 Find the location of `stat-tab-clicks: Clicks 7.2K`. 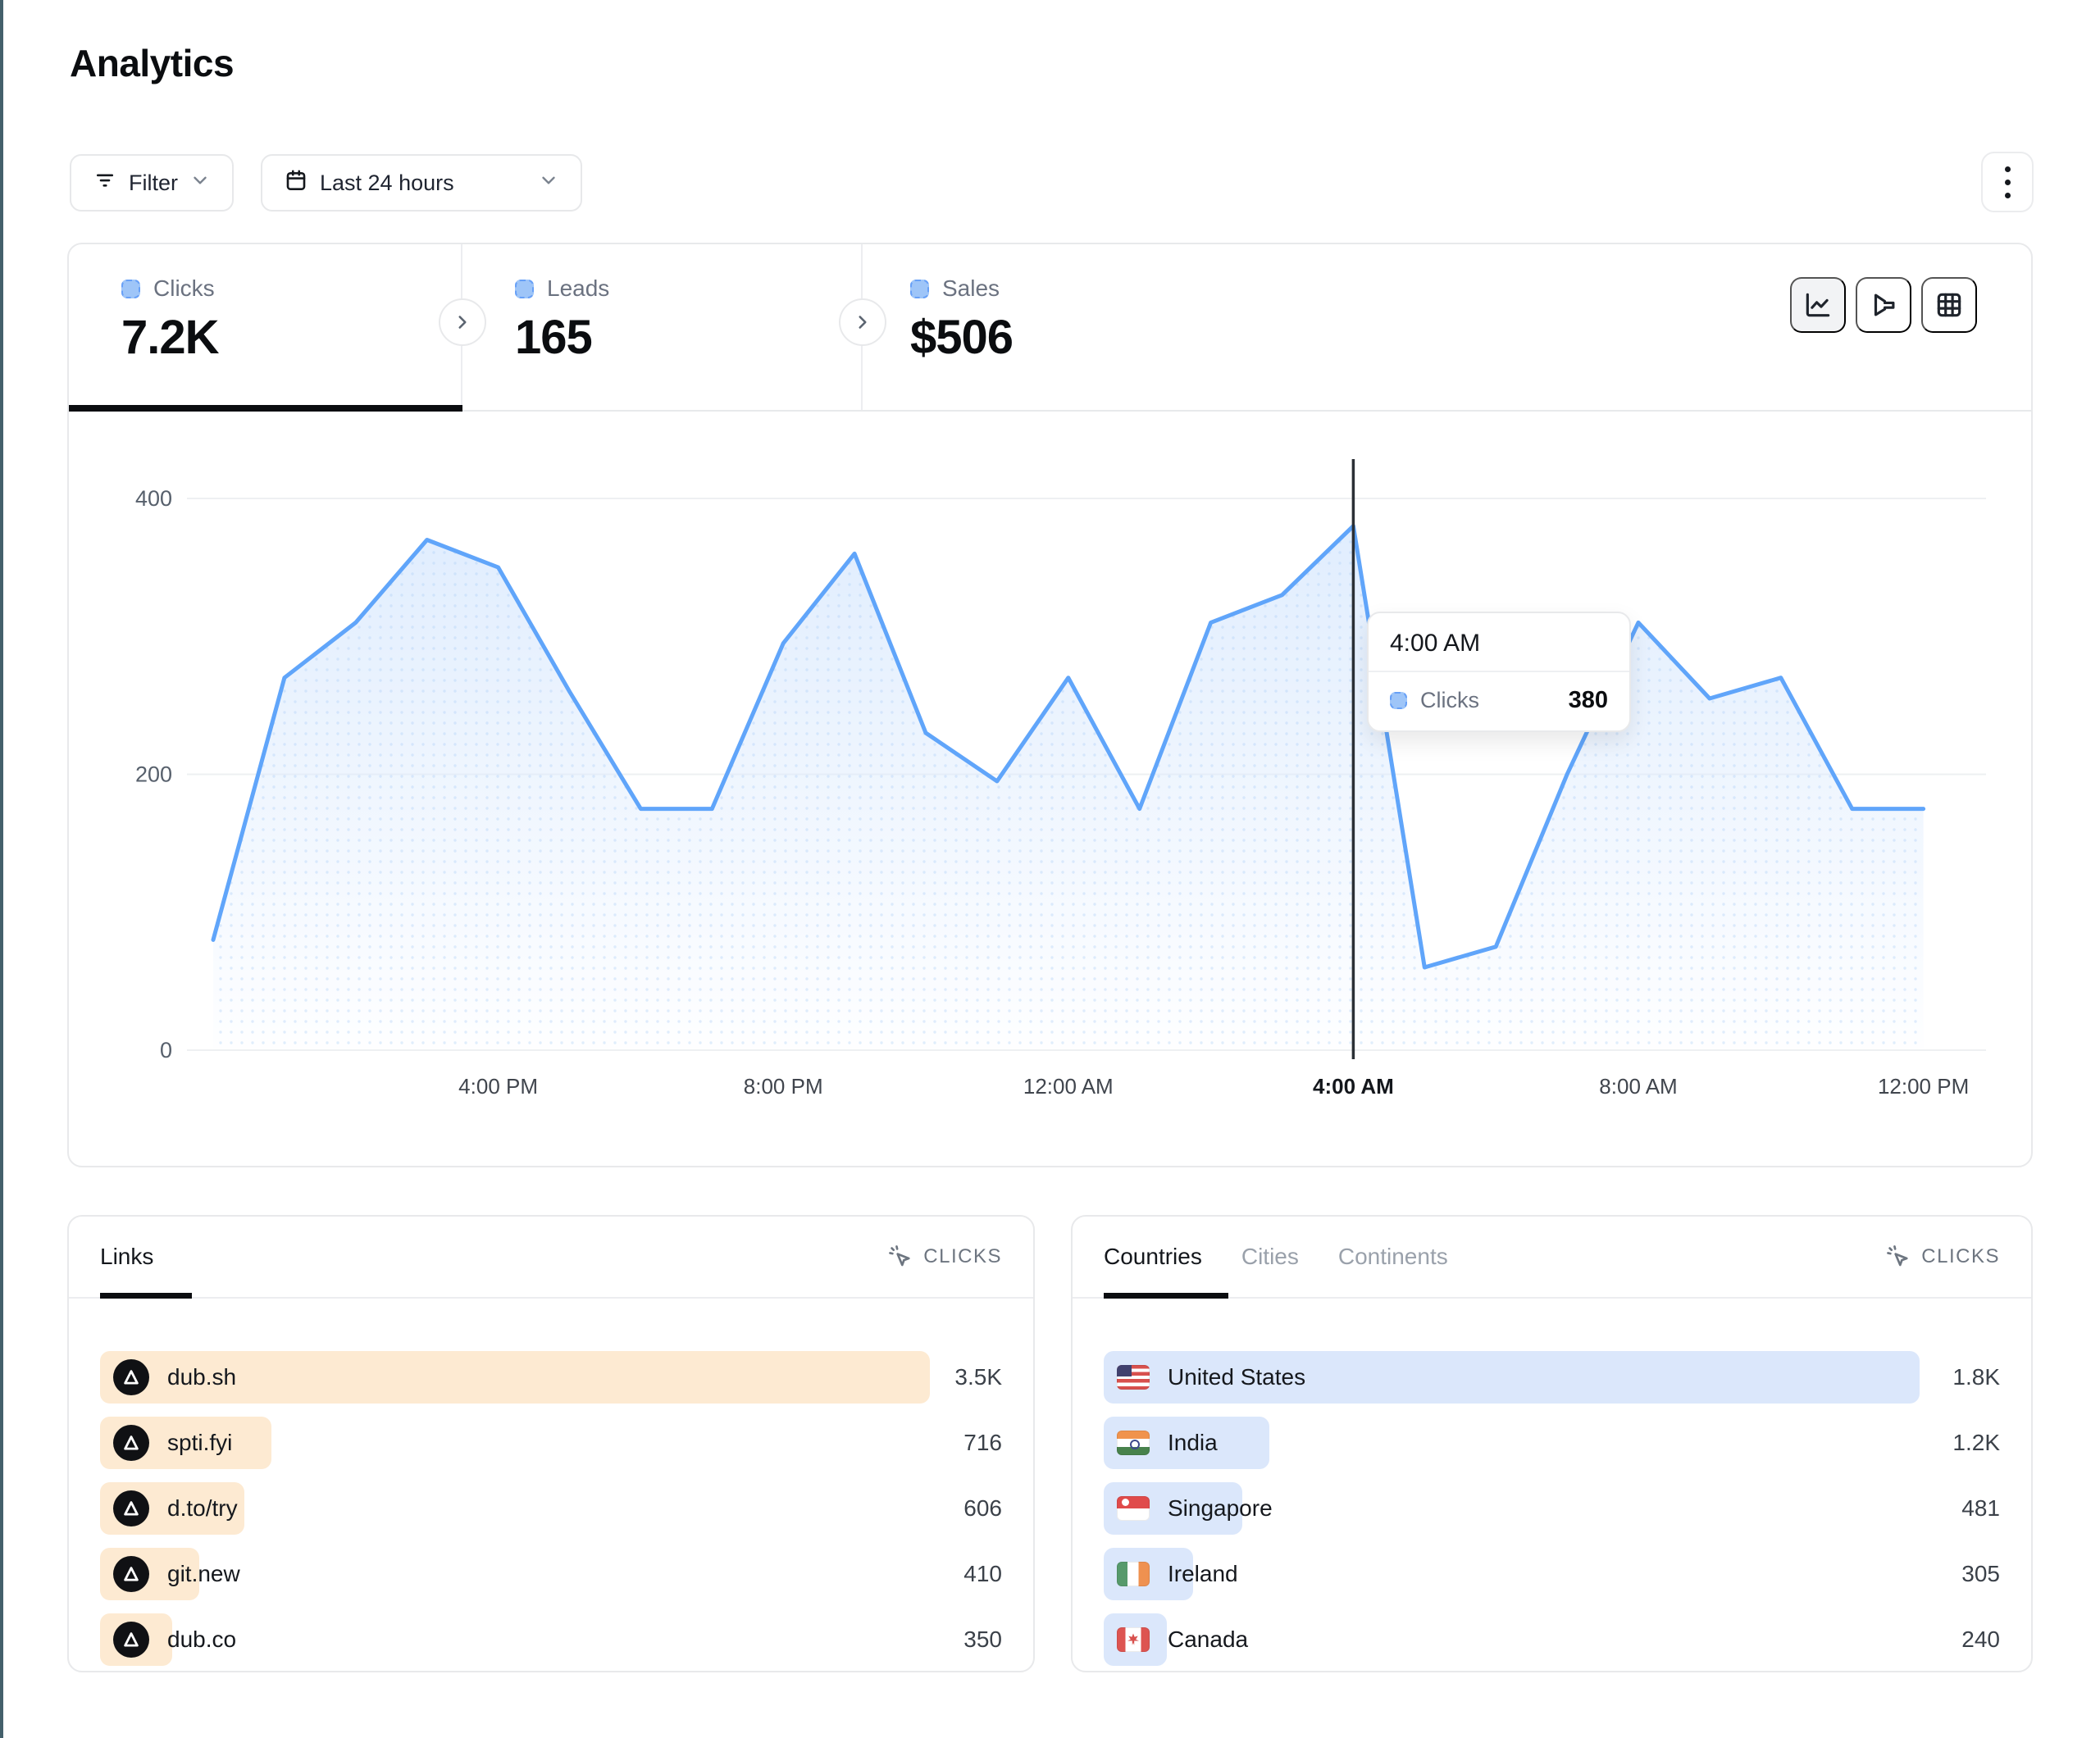

stat-tab-clicks: Clicks 7.2K is located at coordinates (265, 328).